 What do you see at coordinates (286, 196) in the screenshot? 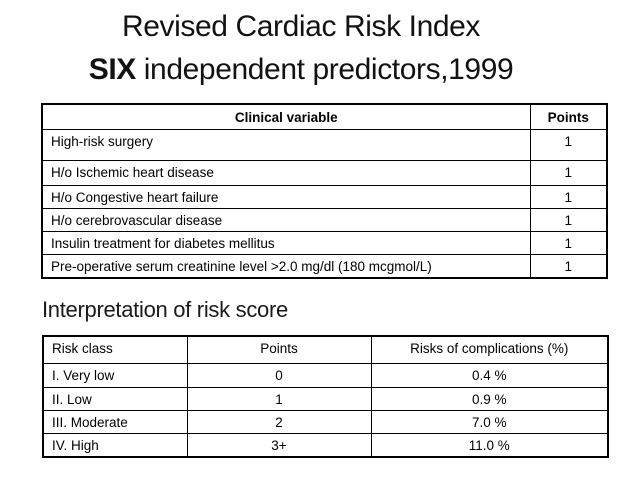
I see `predictor-variable-cell: H/o Congestive heart failure` at bounding box center [286, 196].